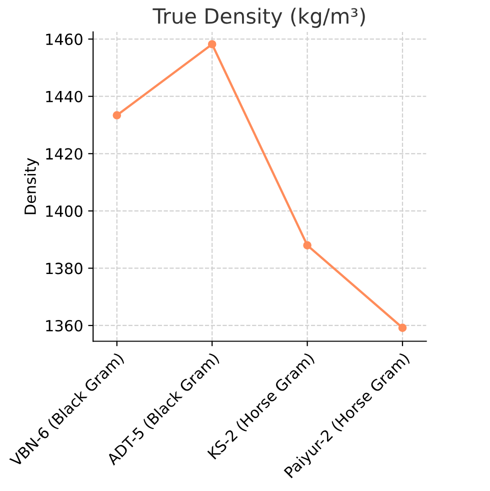 Image resolution: width=490 pixels, height=491 pixels. I want to click on y-tick-label: 1440, so click(64, 96).